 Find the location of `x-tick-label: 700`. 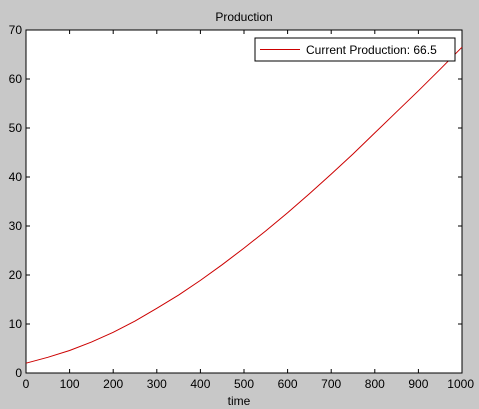

x-tick-label: 700 is located at coordinates (331, 384).